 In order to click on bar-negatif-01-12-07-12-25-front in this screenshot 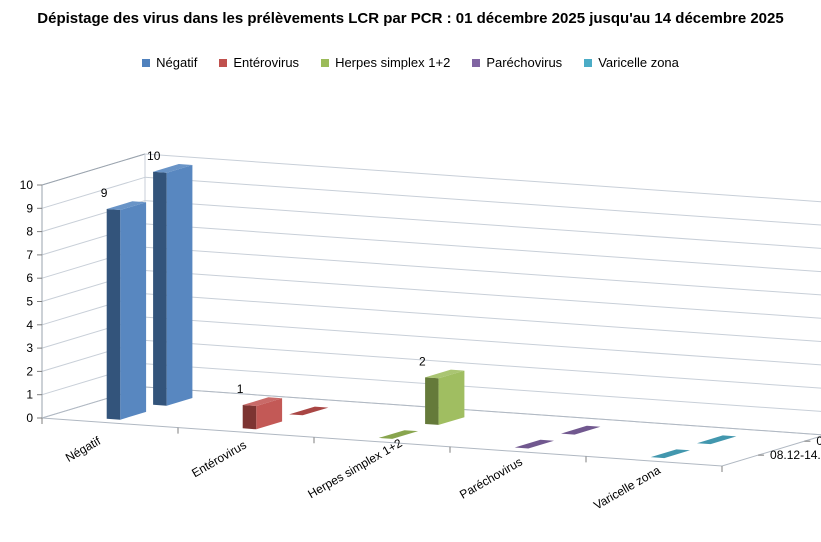, I will do `click(113, 314)`.